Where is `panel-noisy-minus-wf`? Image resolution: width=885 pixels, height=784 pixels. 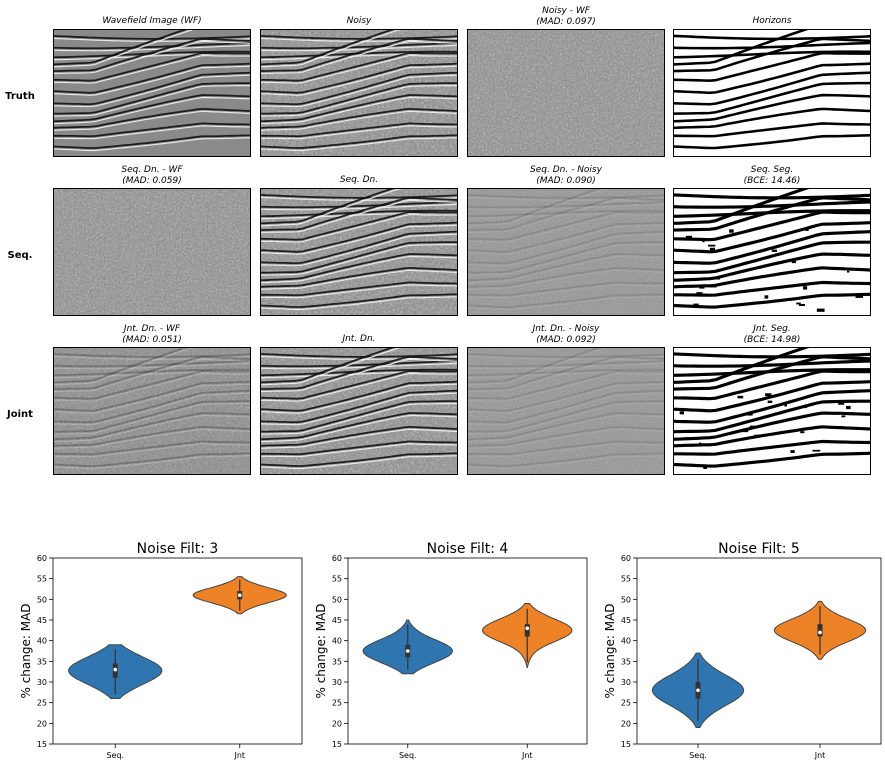
panel-noisy-minus-wf is located at coordinates (566, 93).